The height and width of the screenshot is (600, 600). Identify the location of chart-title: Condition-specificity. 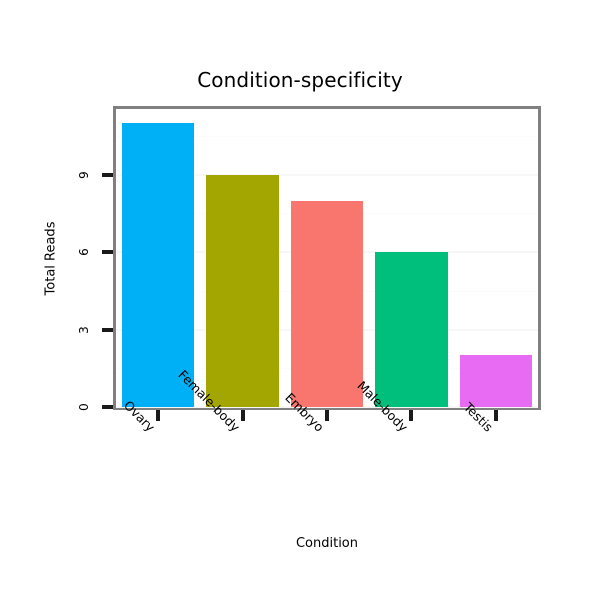
(300, 80).